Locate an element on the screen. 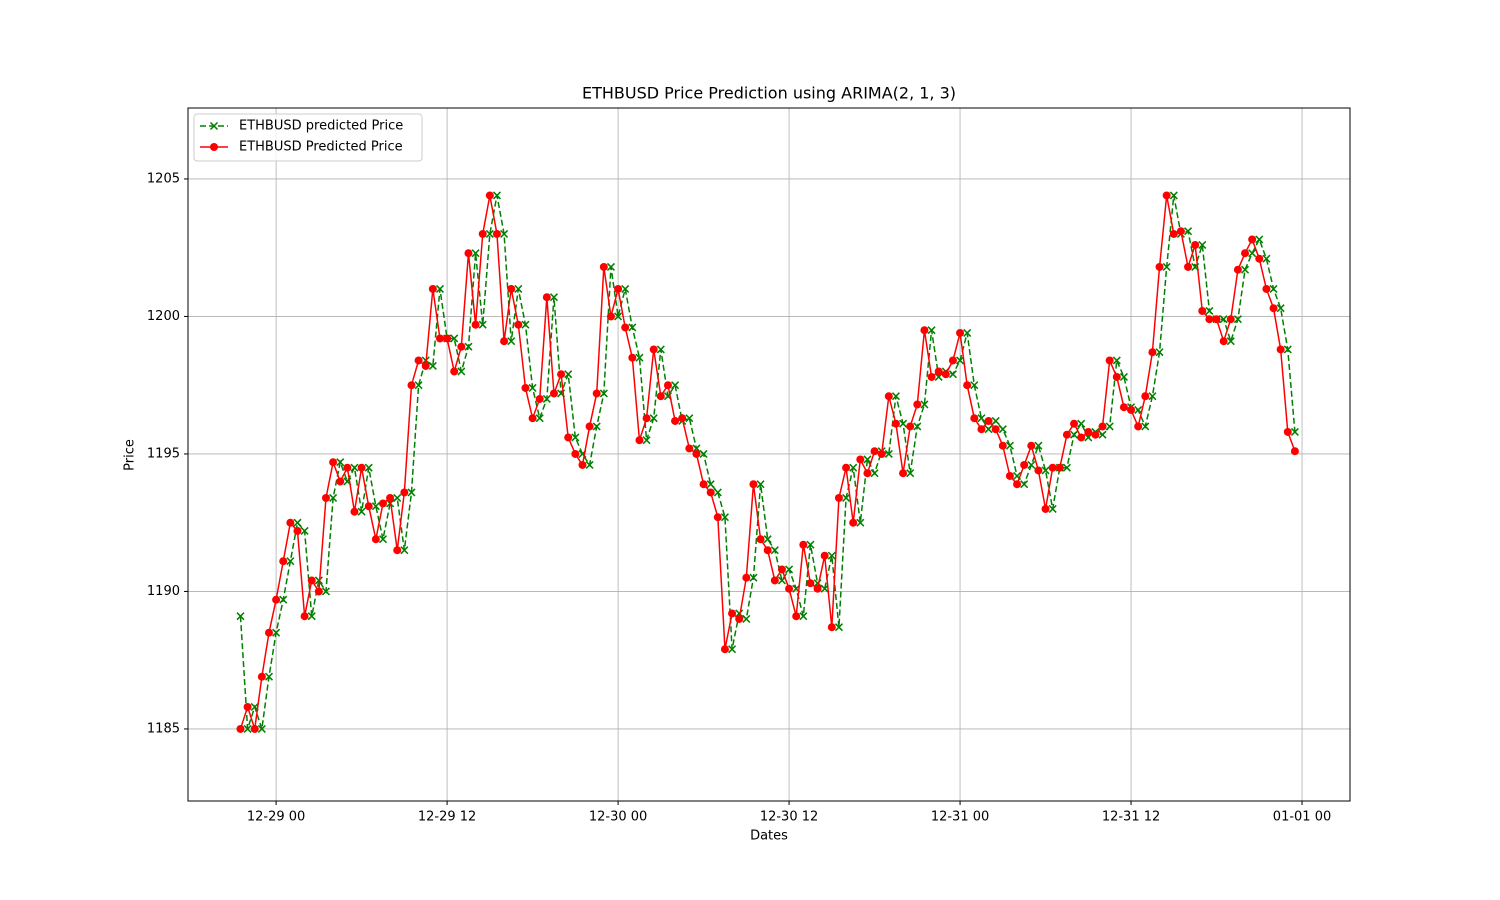 This screenshot has height=900, width=1500. y-axis-label: Price is located at coordinates (130, 455).